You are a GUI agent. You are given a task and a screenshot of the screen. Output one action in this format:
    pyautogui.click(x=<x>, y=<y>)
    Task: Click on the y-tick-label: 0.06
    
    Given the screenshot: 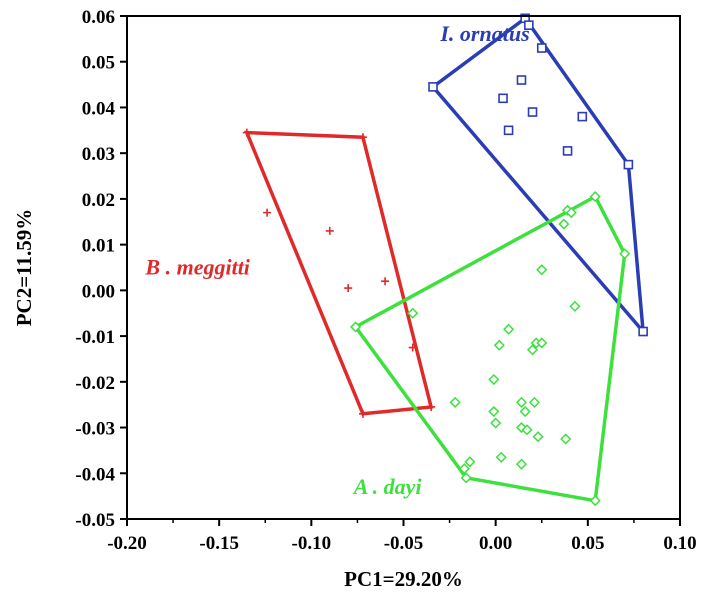 What is the action you would take?
    pyautogui.click(x=98, y=17)
    